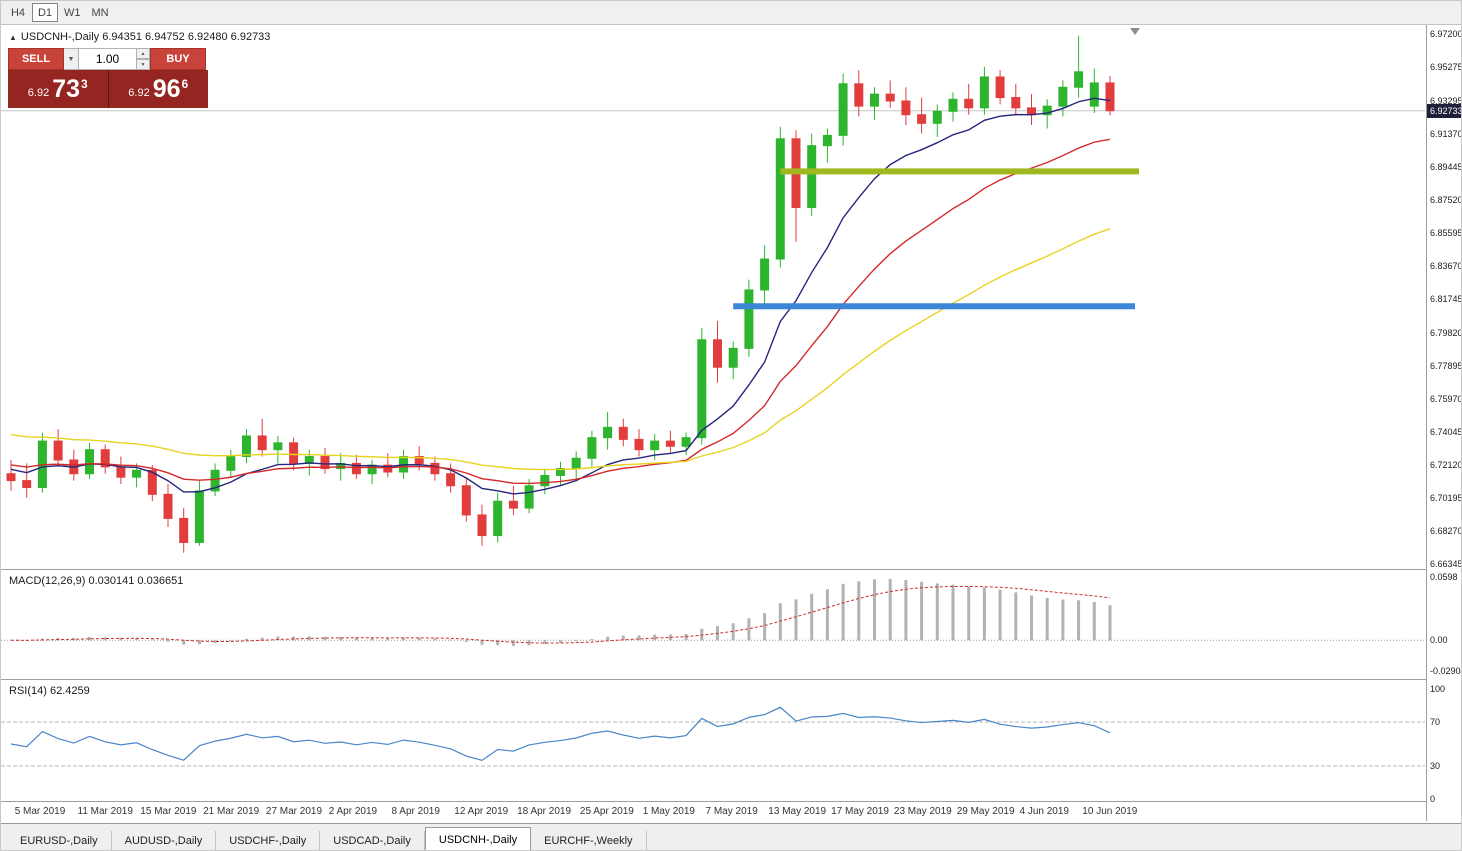 The height and width of the screenshot is (851, 1462). Describe the element at coordinates (1438, 689) in the screenshot. I see `rsi-axis-tick: 100` at that location.